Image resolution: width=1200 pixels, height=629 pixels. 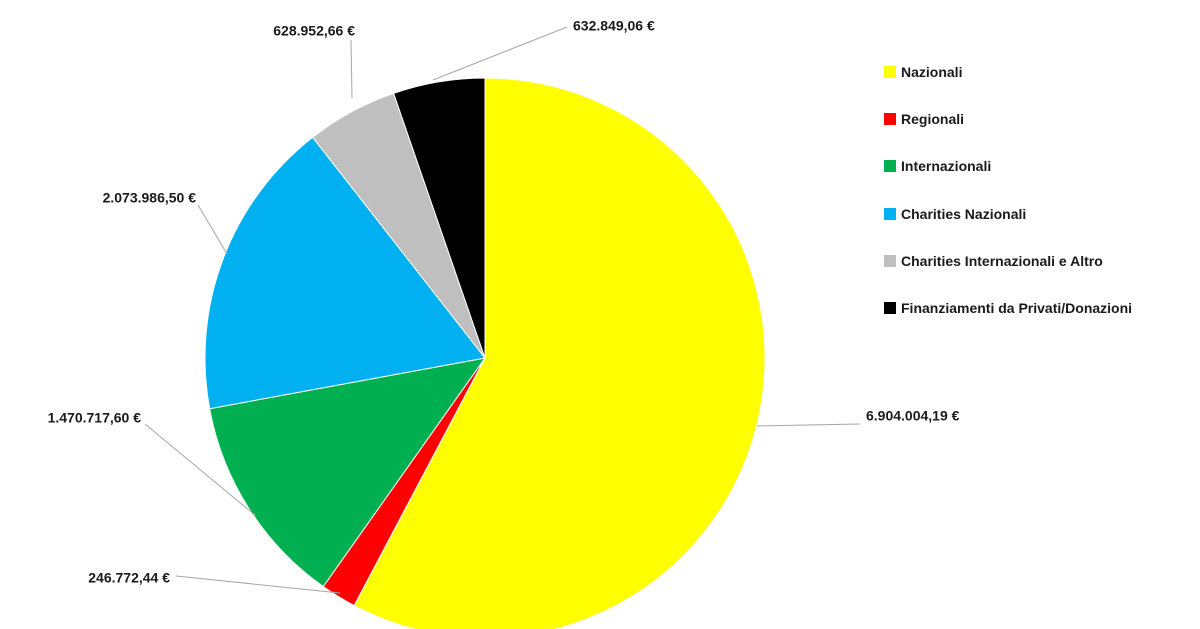 What do you see at coordinates (345, 273) in the screenshot?
I see `pie-slice-charities-nazionali` at bounding box center [345, 273].